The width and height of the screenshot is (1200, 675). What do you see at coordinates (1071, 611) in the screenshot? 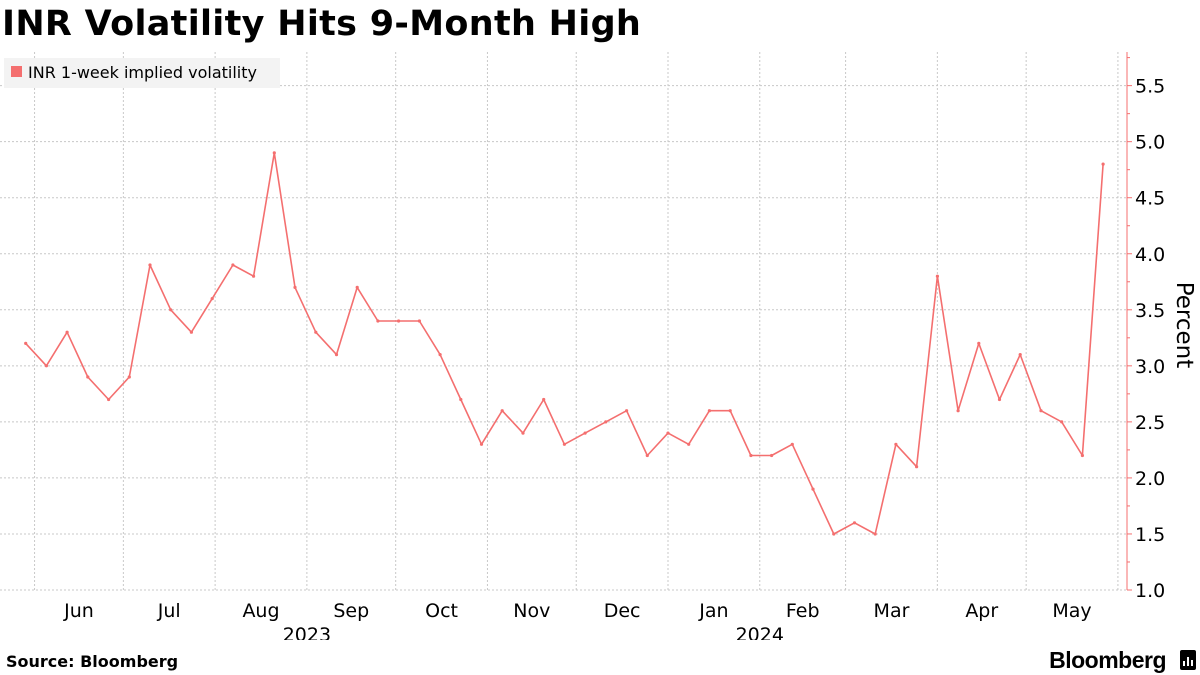
I see `x-tick-label: May` at bounding box center [1071, 611].